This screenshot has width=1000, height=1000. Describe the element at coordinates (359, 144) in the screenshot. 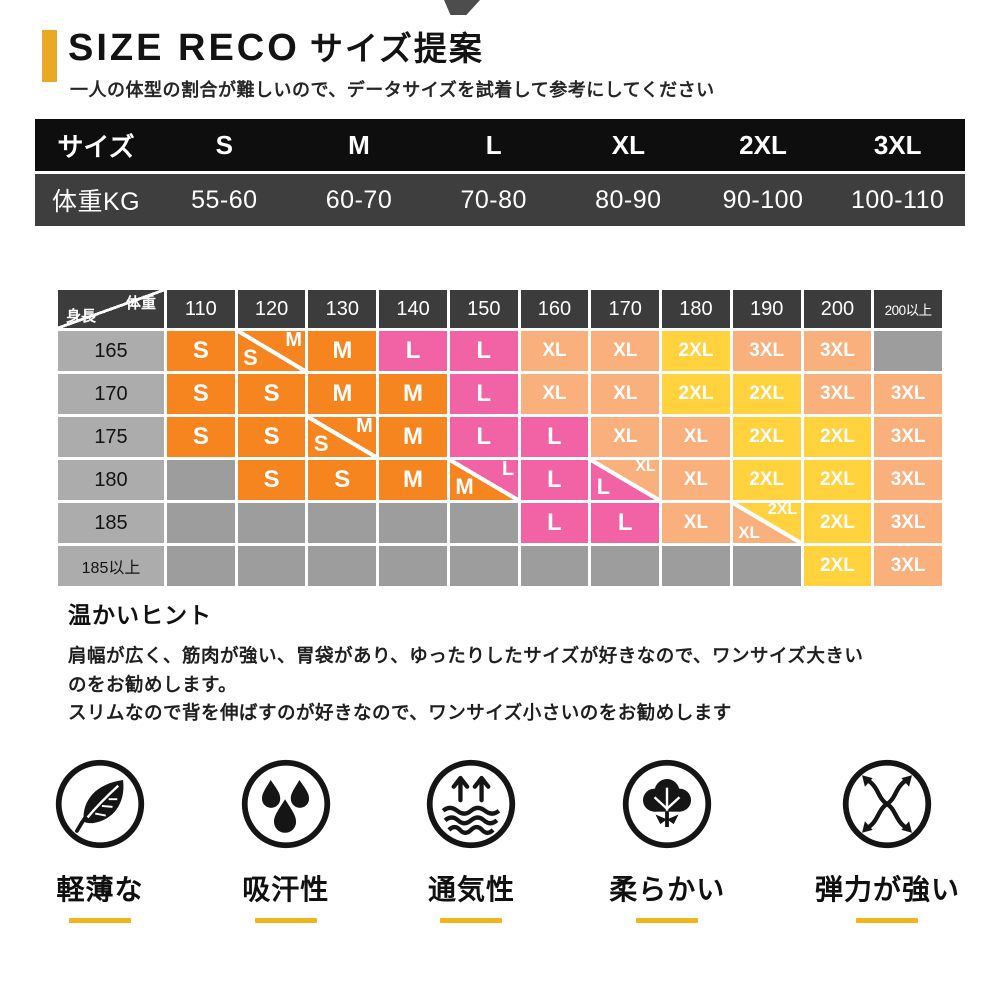

I see `weight-table-size-header: M` at that location.